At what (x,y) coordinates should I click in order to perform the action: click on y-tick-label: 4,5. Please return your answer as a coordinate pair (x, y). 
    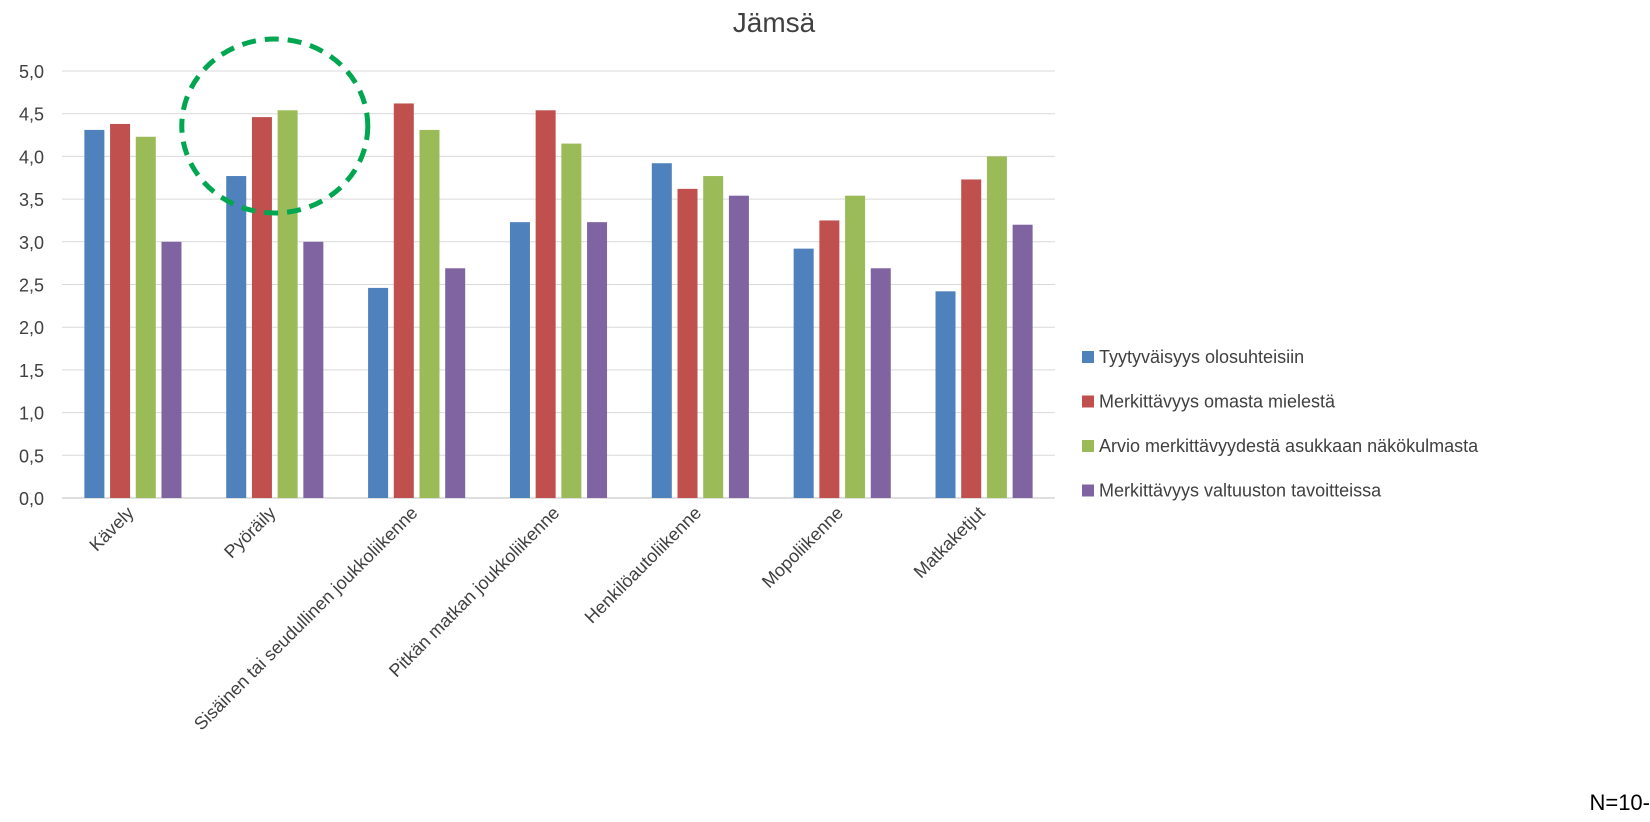
    Looking at the image, I should click on (31, 115).